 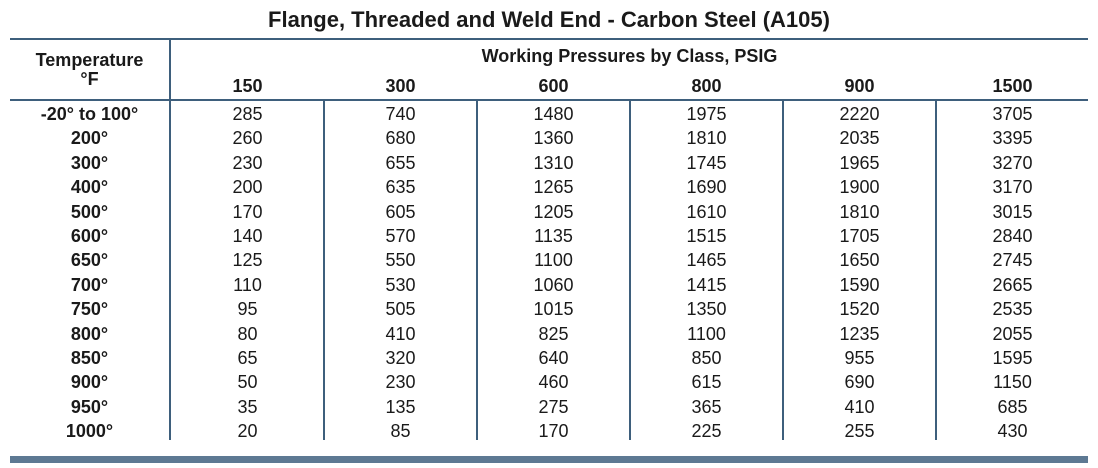 I want to click on class-header-2: 600, so click(x=553, y=86).